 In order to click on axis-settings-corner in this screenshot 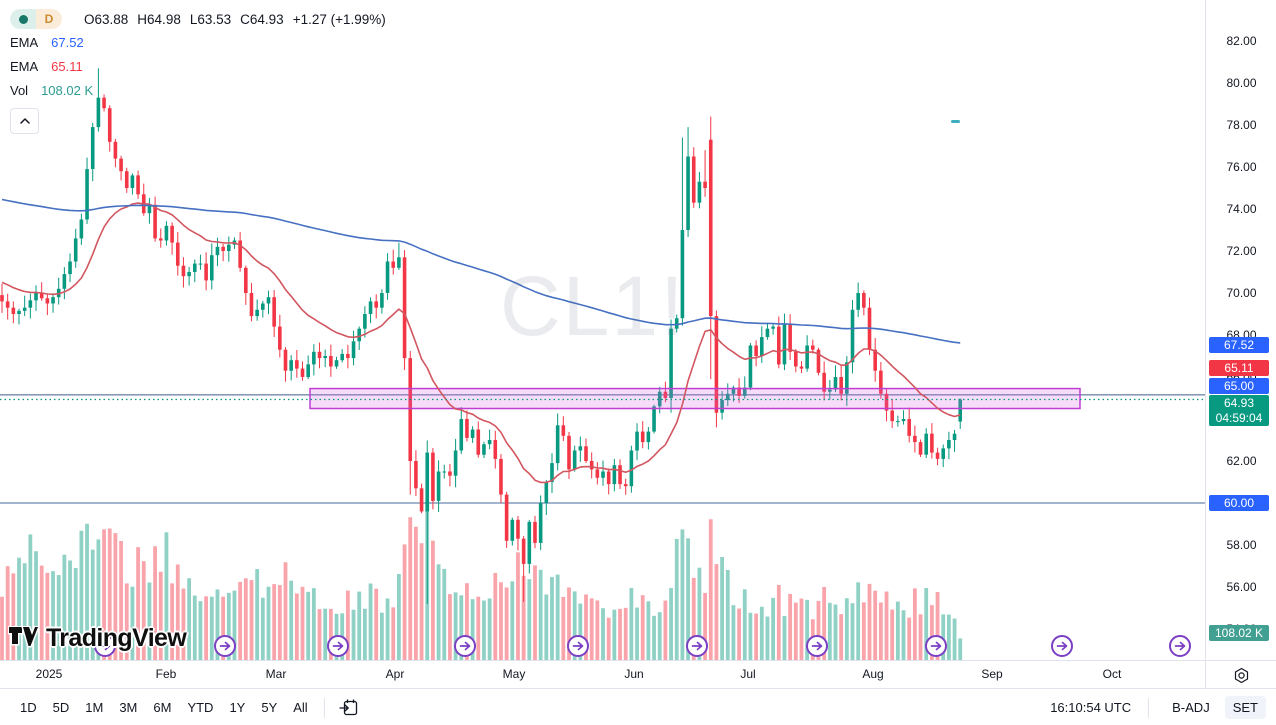, I will do `click(1240, 674)`.